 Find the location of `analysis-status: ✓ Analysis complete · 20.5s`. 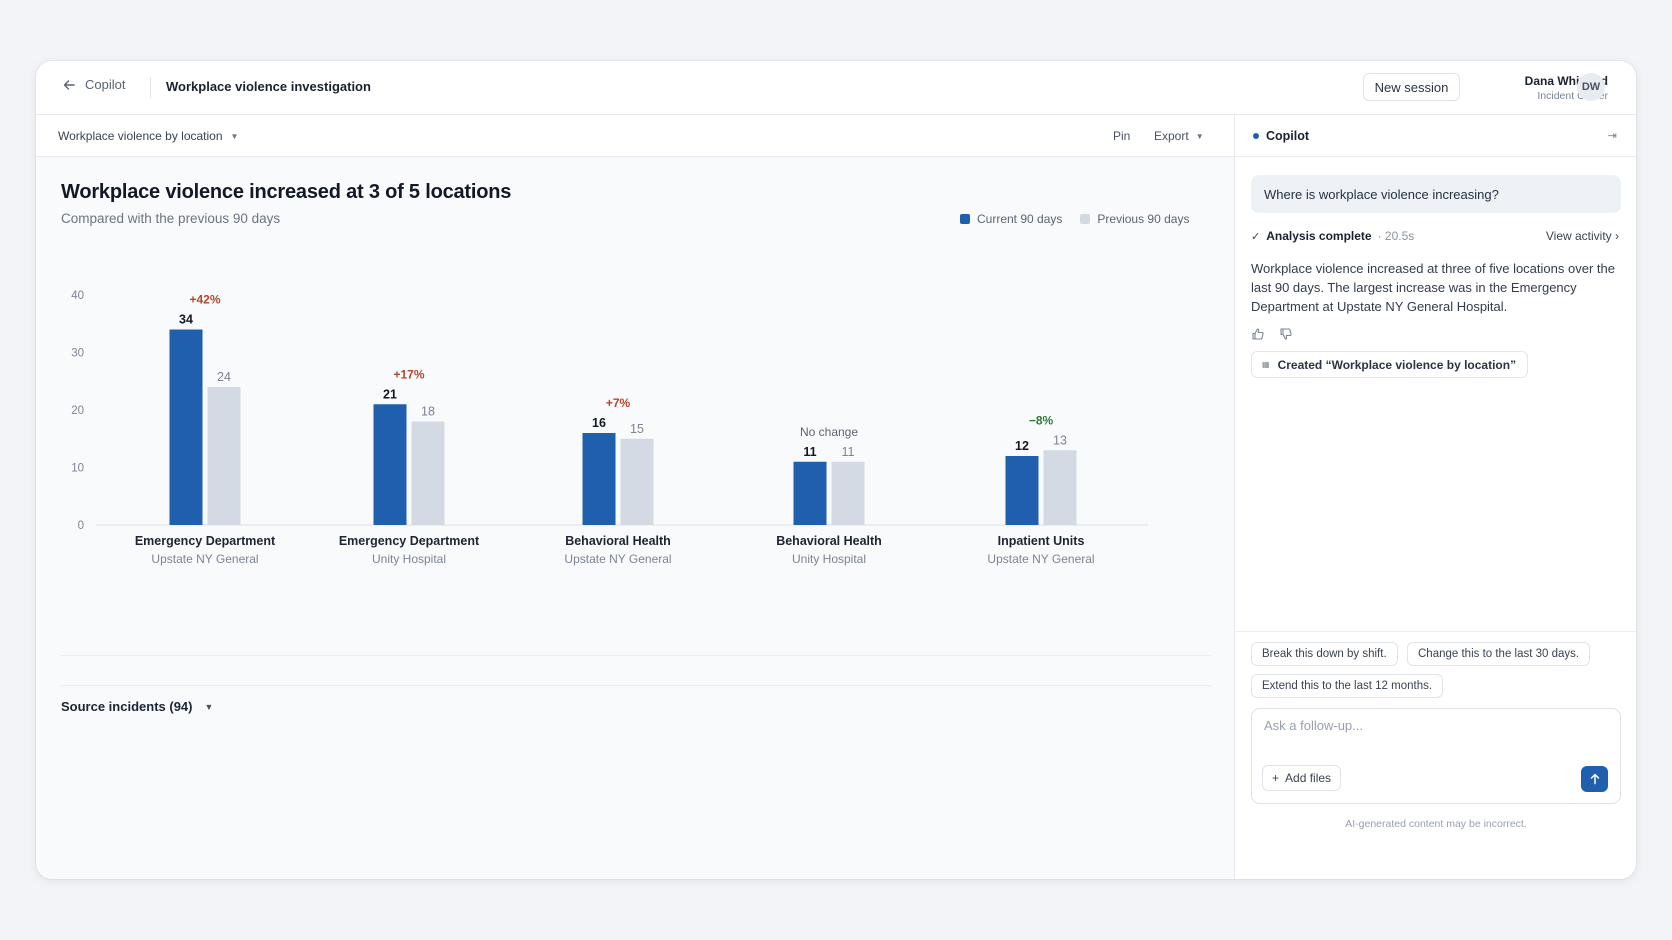

analysis-status: ✓ Analysis complete · 20.5s is located at coordinates (1332, 236).